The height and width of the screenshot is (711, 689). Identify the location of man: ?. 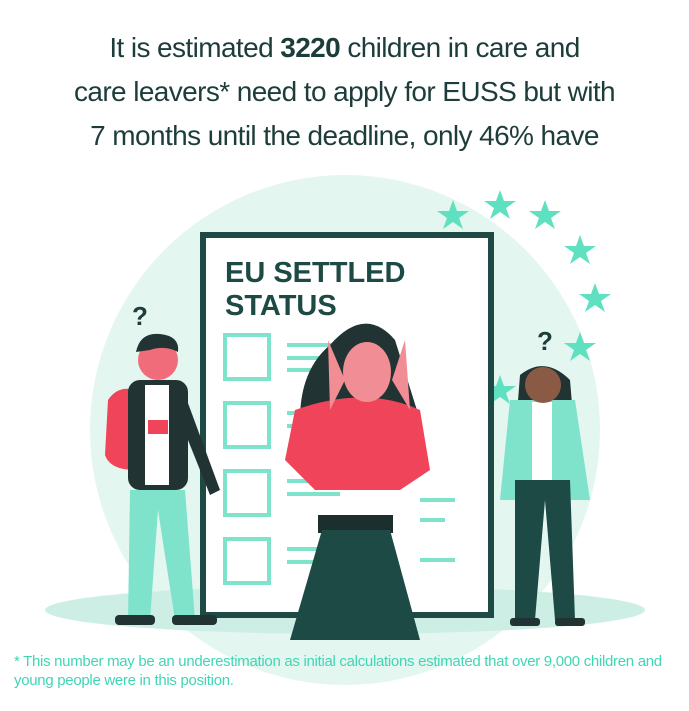
(162, 463).